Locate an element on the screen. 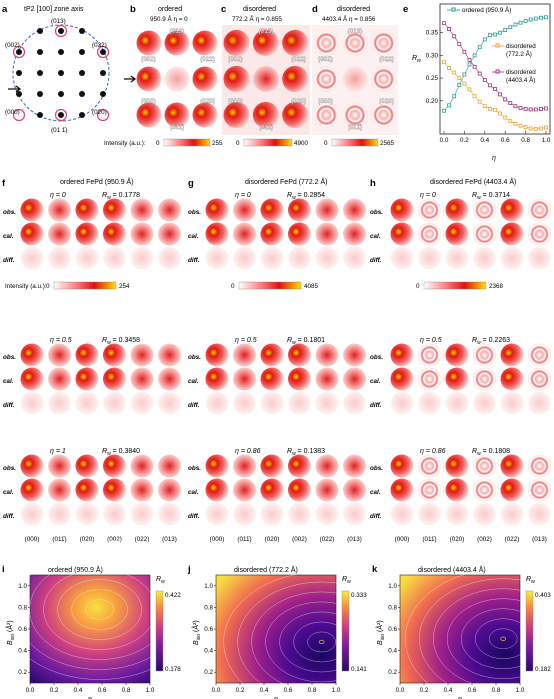  col-label: (013) is located at coordinates (354, 539).